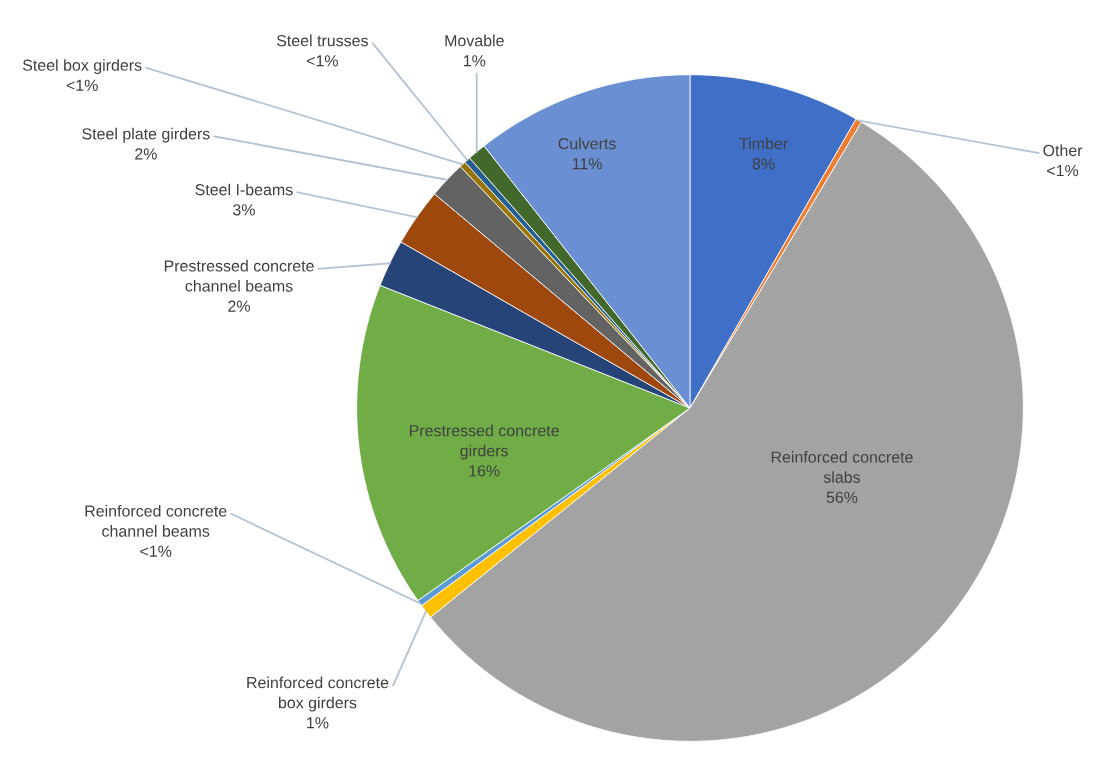 Image resolution: width=1107 pixels, height=773 pixels. I want to click on slice-label: Steel box girders, so click(82, 67).